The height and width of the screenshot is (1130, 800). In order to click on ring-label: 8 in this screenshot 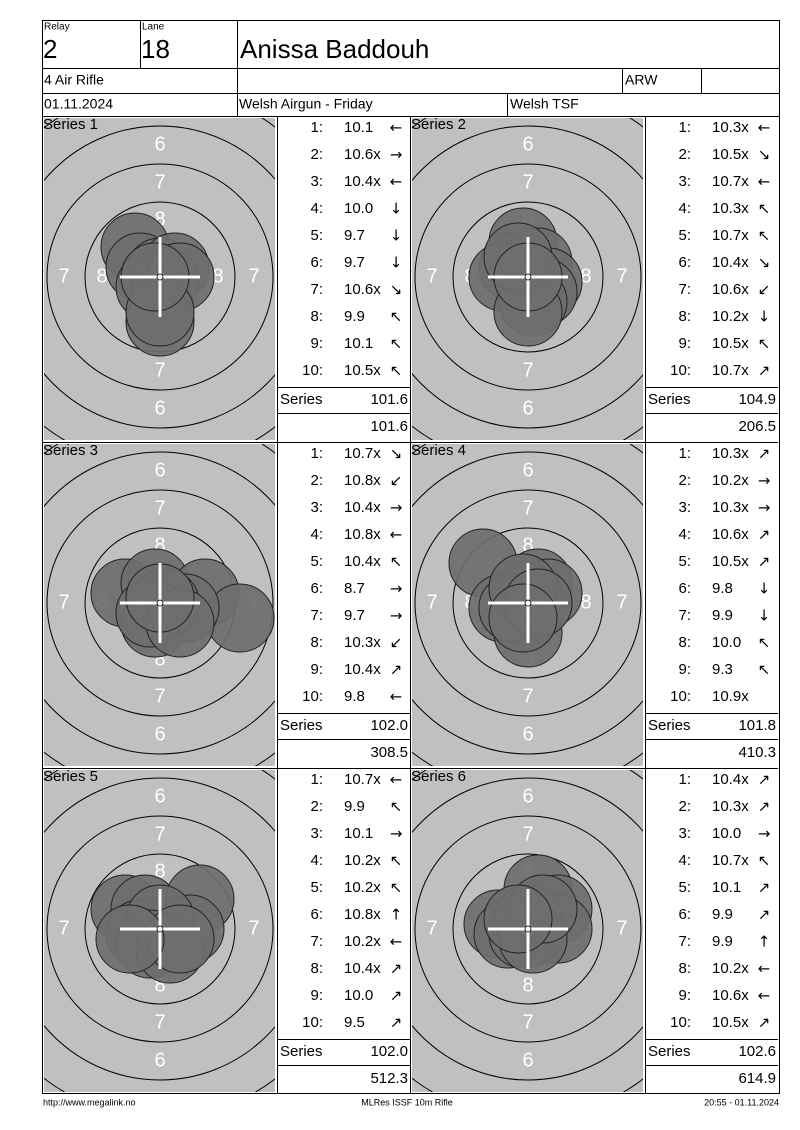, I will do `click(527, 985)`.